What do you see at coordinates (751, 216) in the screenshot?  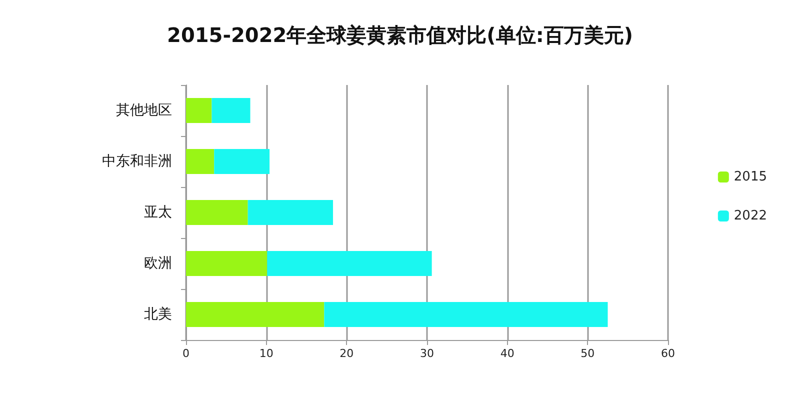 I see `legend-label: 2022` at bounding box center [751, 216].